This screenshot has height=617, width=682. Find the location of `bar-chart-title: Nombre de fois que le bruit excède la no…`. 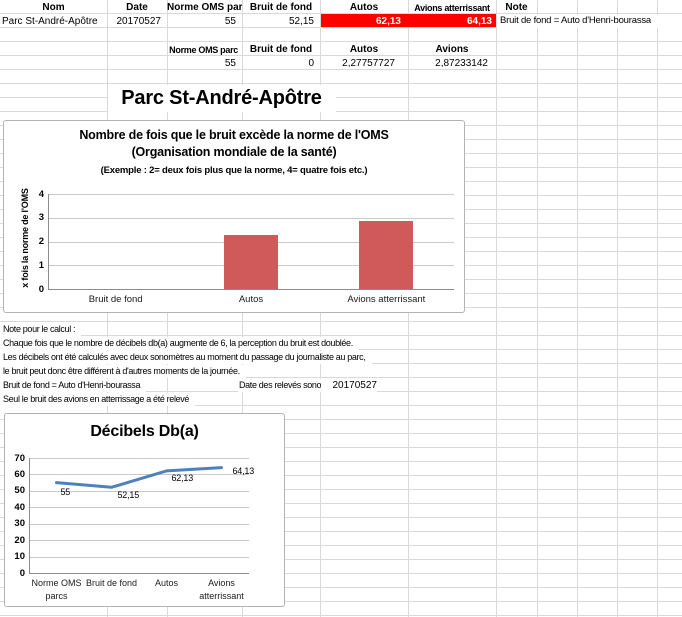

bar-chart-title: Nombre de fois que le bruit excède la no… is located at coordinates (234, 135).